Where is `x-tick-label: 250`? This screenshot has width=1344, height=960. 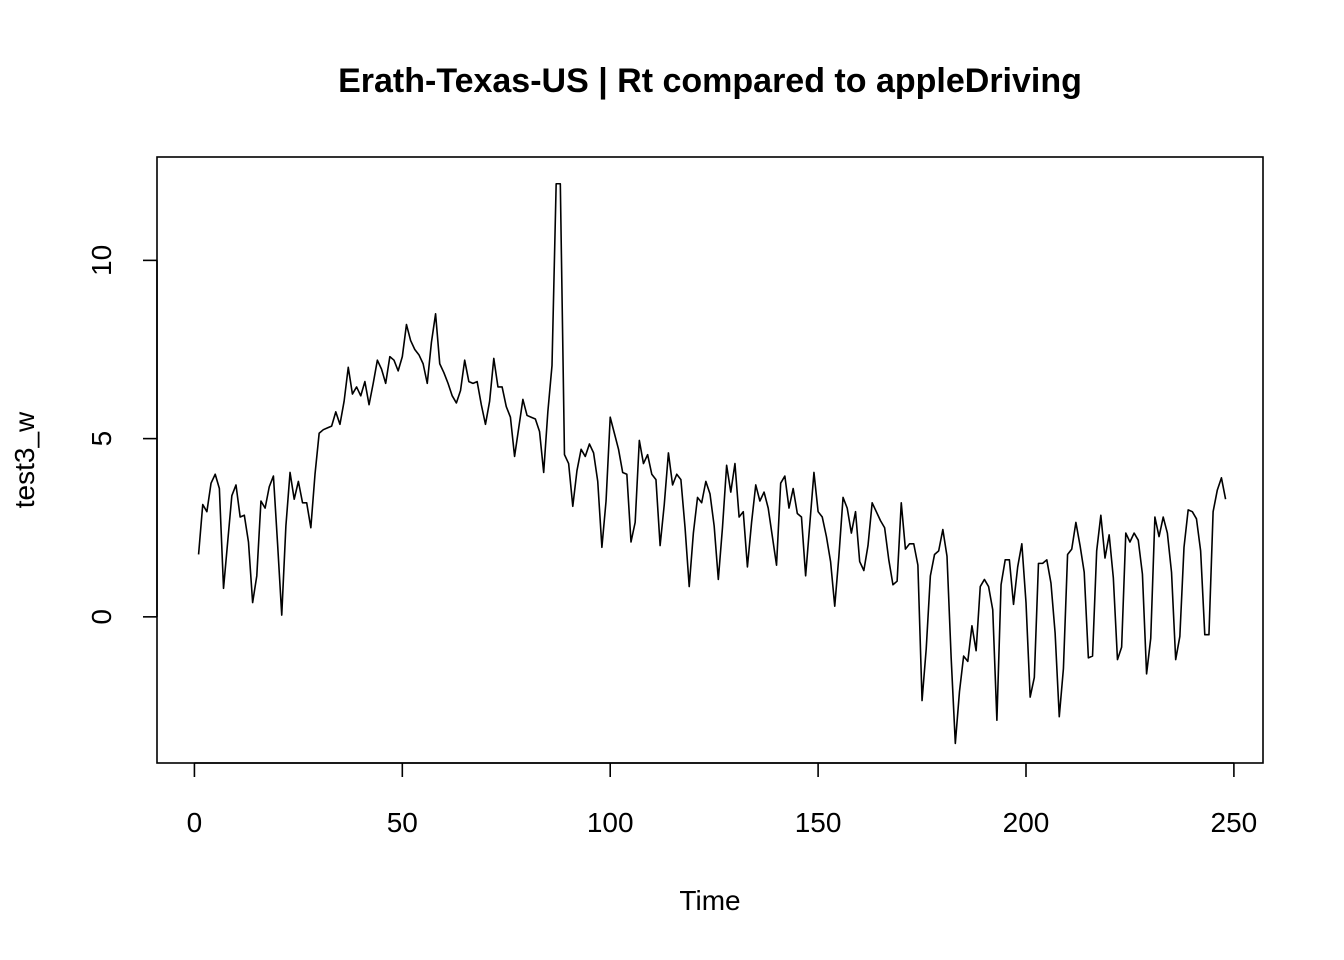
x-tick-label: 250 is located at coordinates (1234, 822).